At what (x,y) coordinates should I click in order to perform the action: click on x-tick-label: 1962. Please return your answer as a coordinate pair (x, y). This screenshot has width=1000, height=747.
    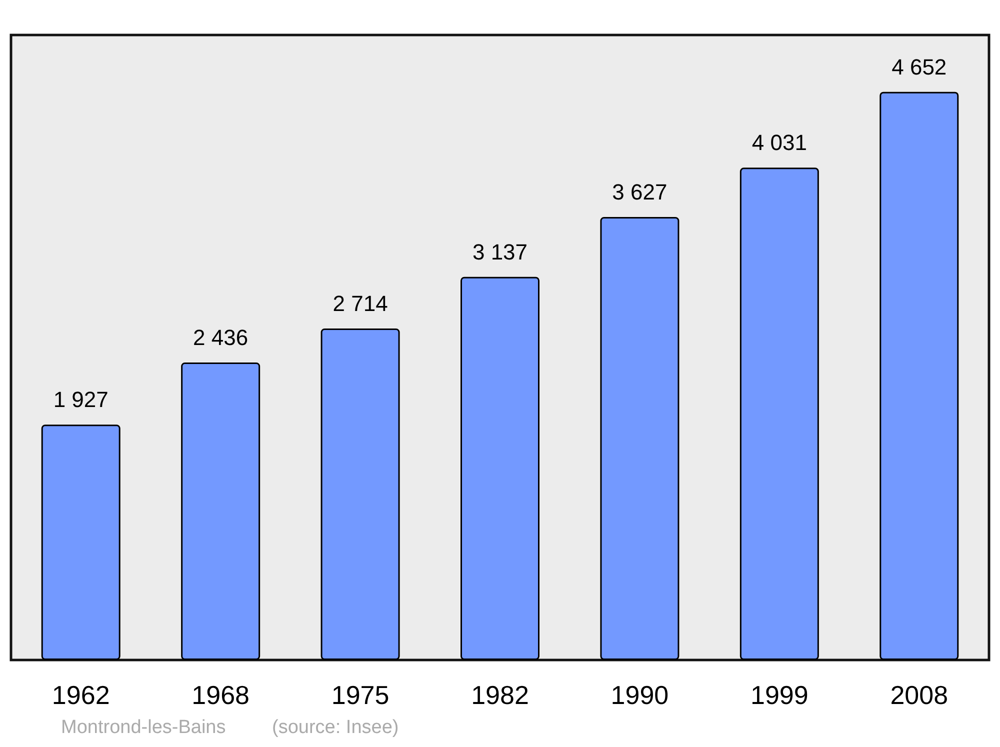
    Looking at the image, I should click on (81, 695).